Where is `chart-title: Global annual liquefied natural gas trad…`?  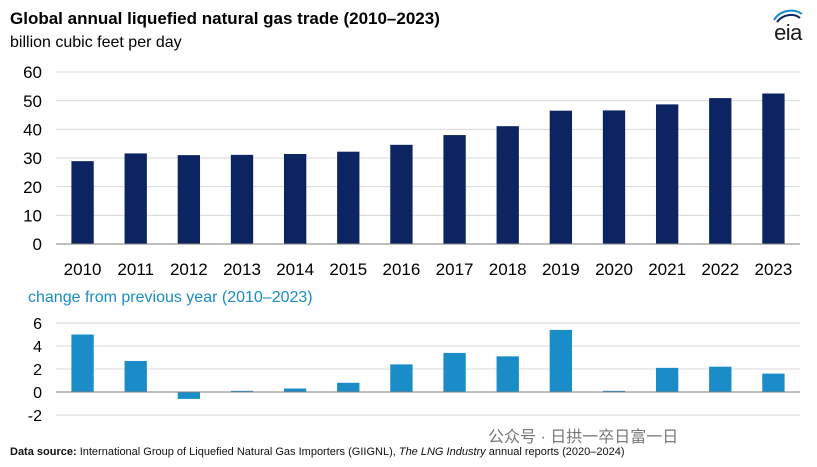 chart-title: Global annual liquefied natural gas trad… is located at coordinates (225, 18).